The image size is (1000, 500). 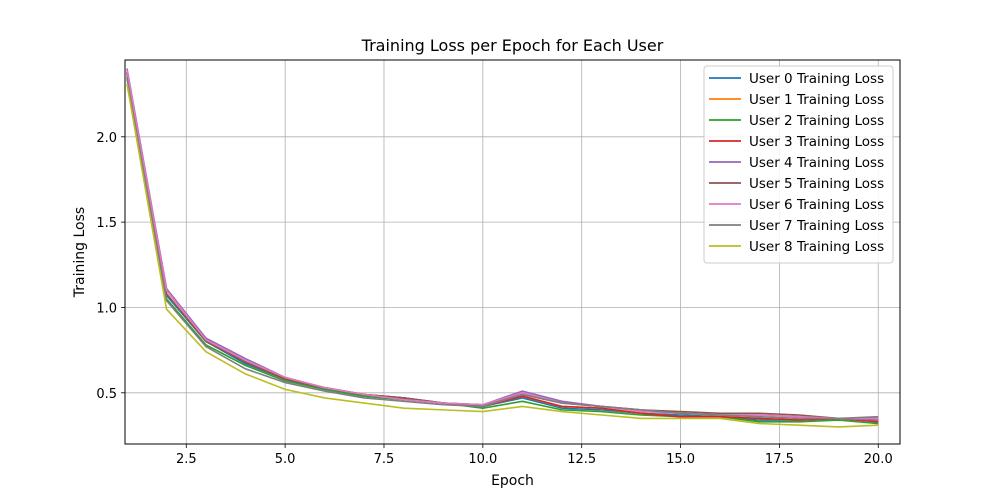 I want to click on x-tick-label: 15.0, so click(x=680, y=459).